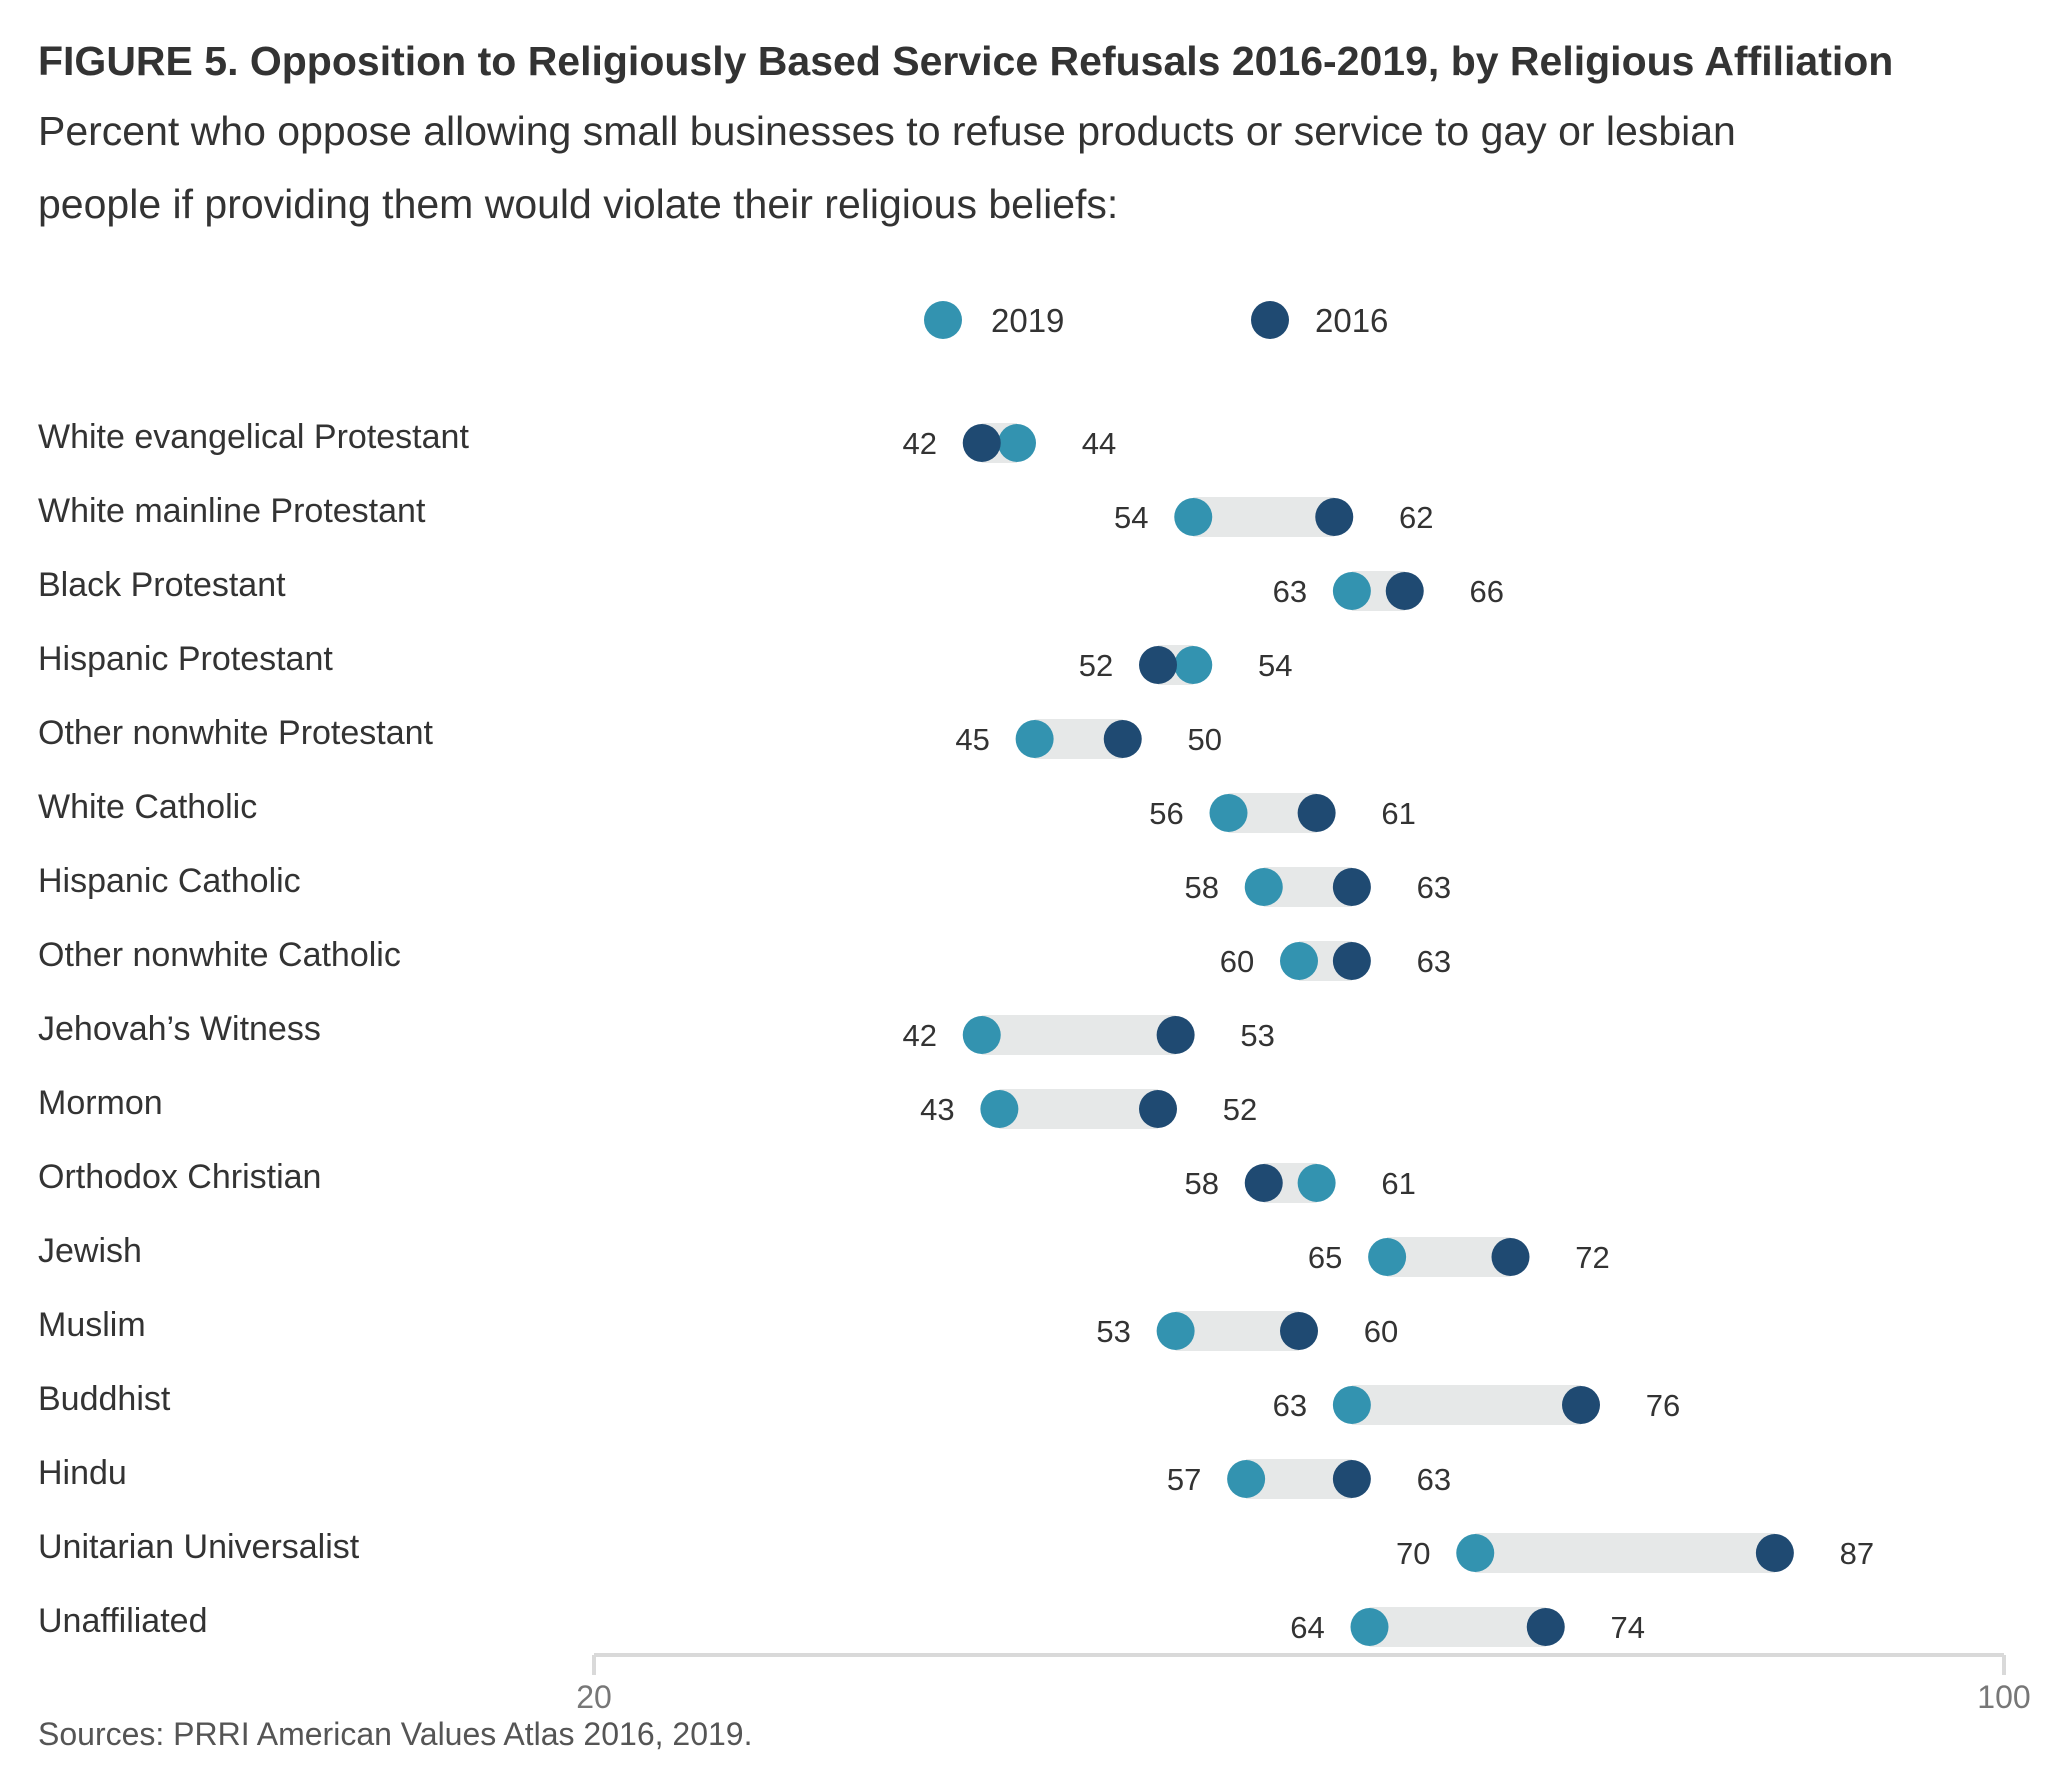 The image size is (2064, 1782). Describe the element at coordinates (920, 1035) in the screenshot. I see `value-label-2019: 42` at that location.